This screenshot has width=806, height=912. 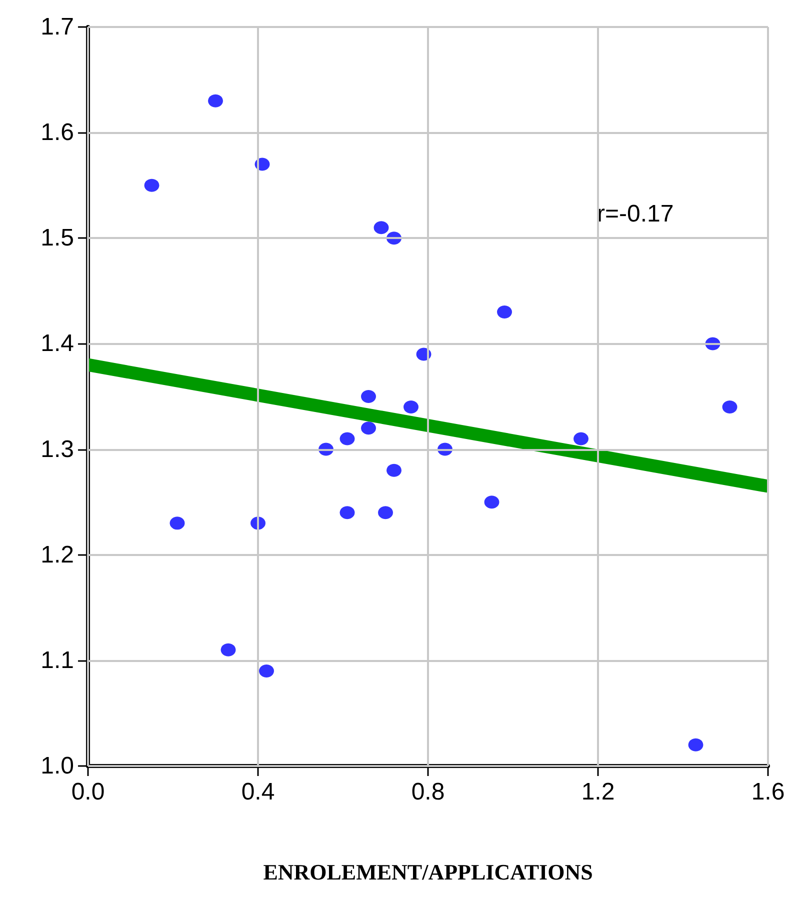 What do you see at coordinates (635, 214) in the screenshot?
I see `annotation: r=-0.17` at bounding box center [635, 214].